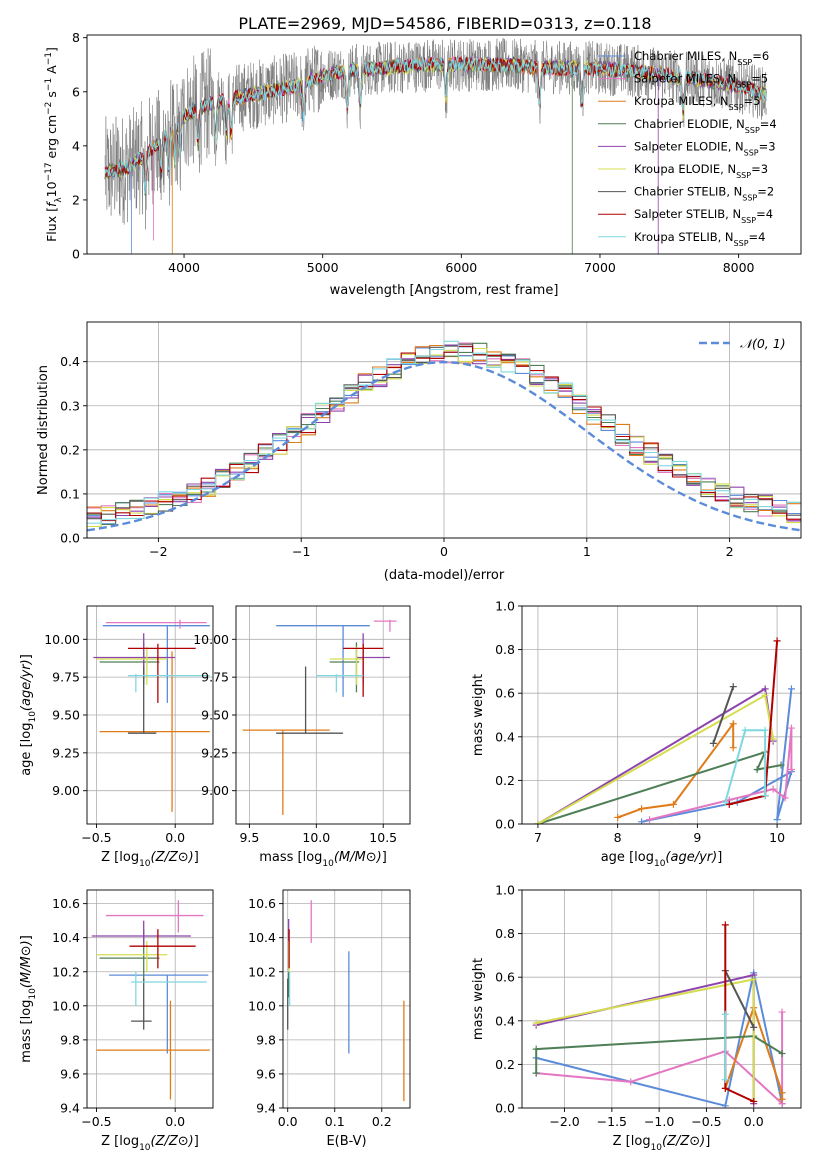 The image size is (819, 1170). I want to click on x-tick-label: −1.0, so click(659, 1121).